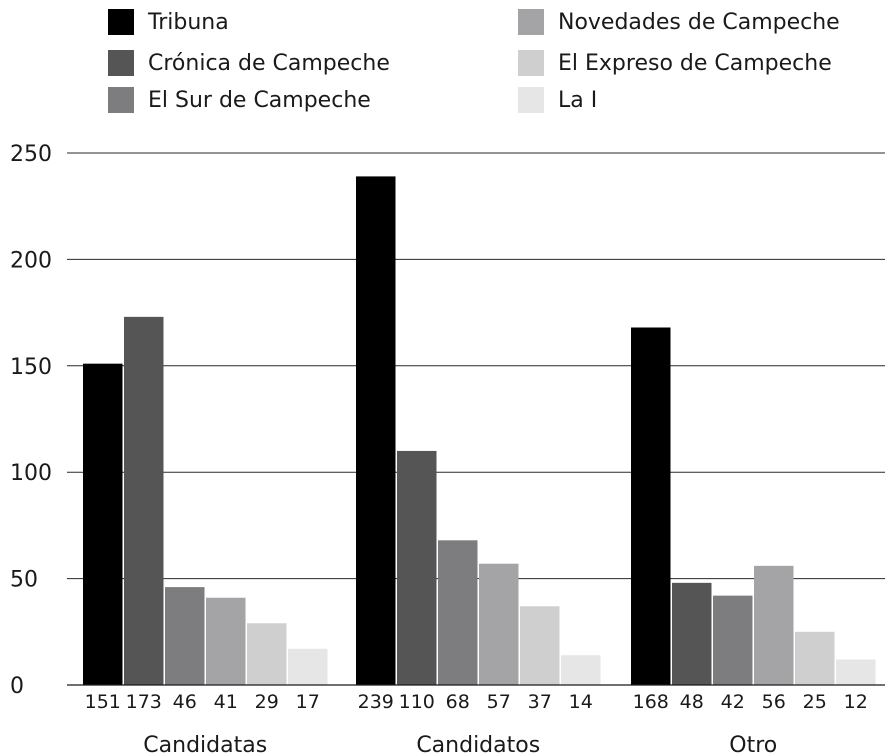 This screenshot has height=756, width=885. I want to click on data-label-otro-0: 168, so click(651, 702).